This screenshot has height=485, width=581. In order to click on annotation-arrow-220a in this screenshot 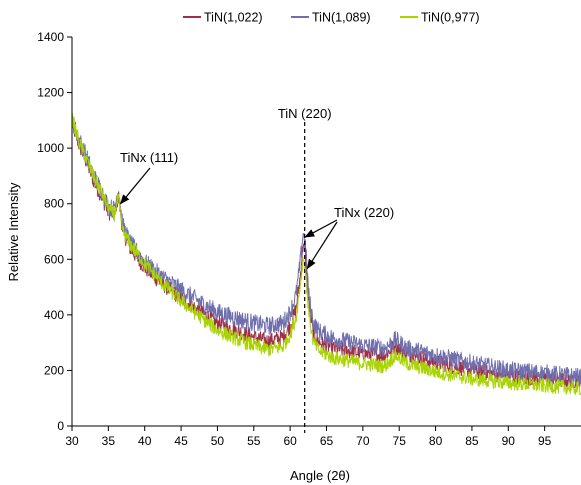, I will do `click(321, 228)`.